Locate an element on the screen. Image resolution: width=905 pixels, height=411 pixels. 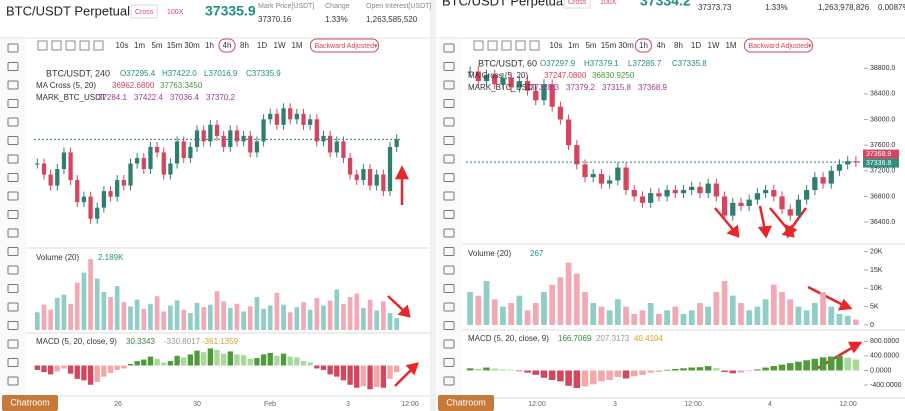
interval-active is located at coordinates (227, 45).